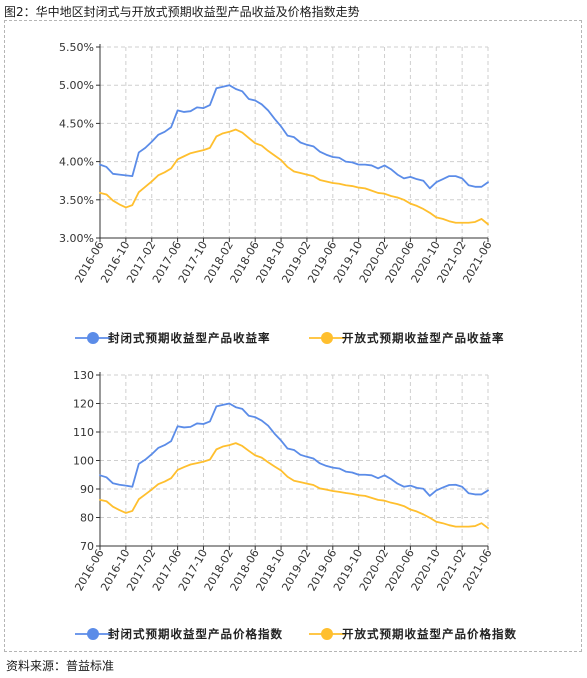  I want to click on y-tick-label: 100, so click(83, 461).